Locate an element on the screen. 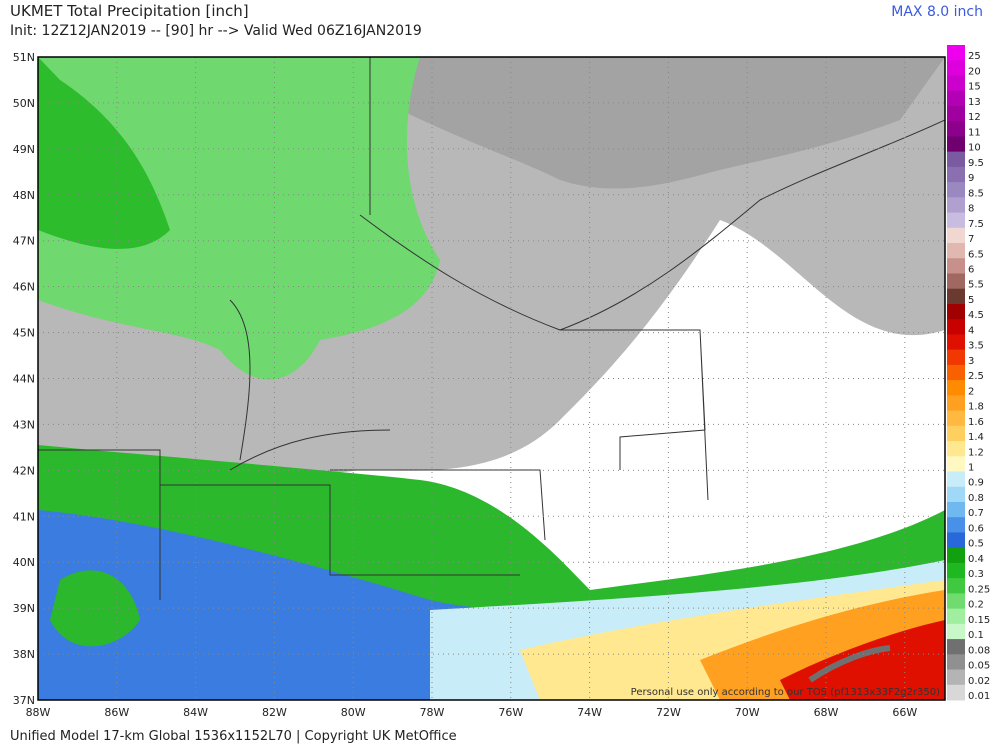 The image size is (1000, 754). colorbar-label: 9.5 is located at coordinates (976, 163).